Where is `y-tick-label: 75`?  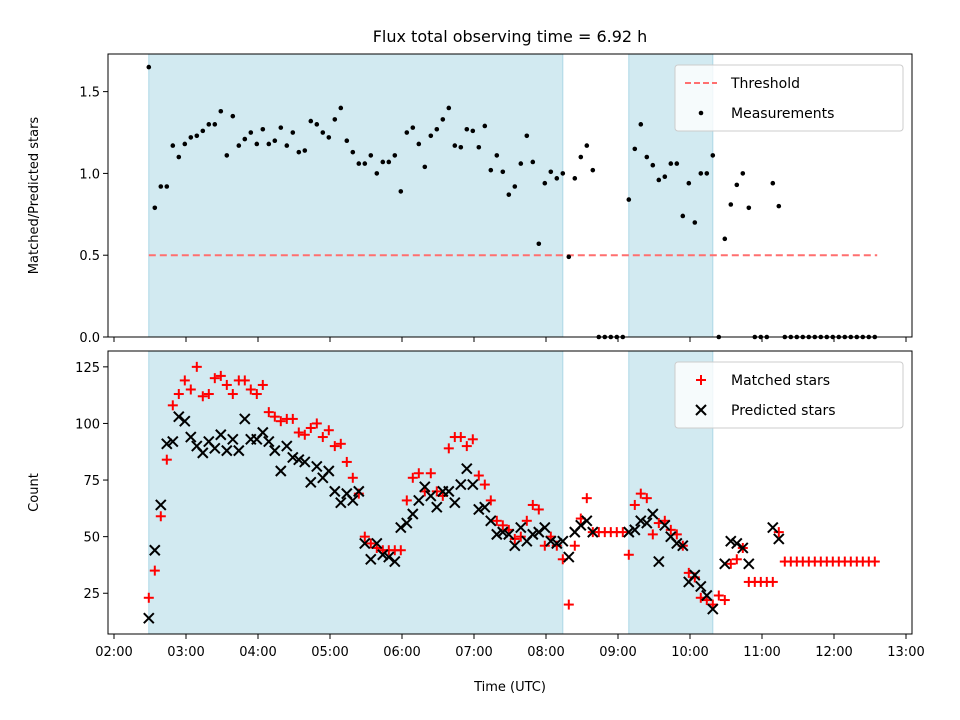
y-tick-label: 75 is located at coordinates (91, 481).